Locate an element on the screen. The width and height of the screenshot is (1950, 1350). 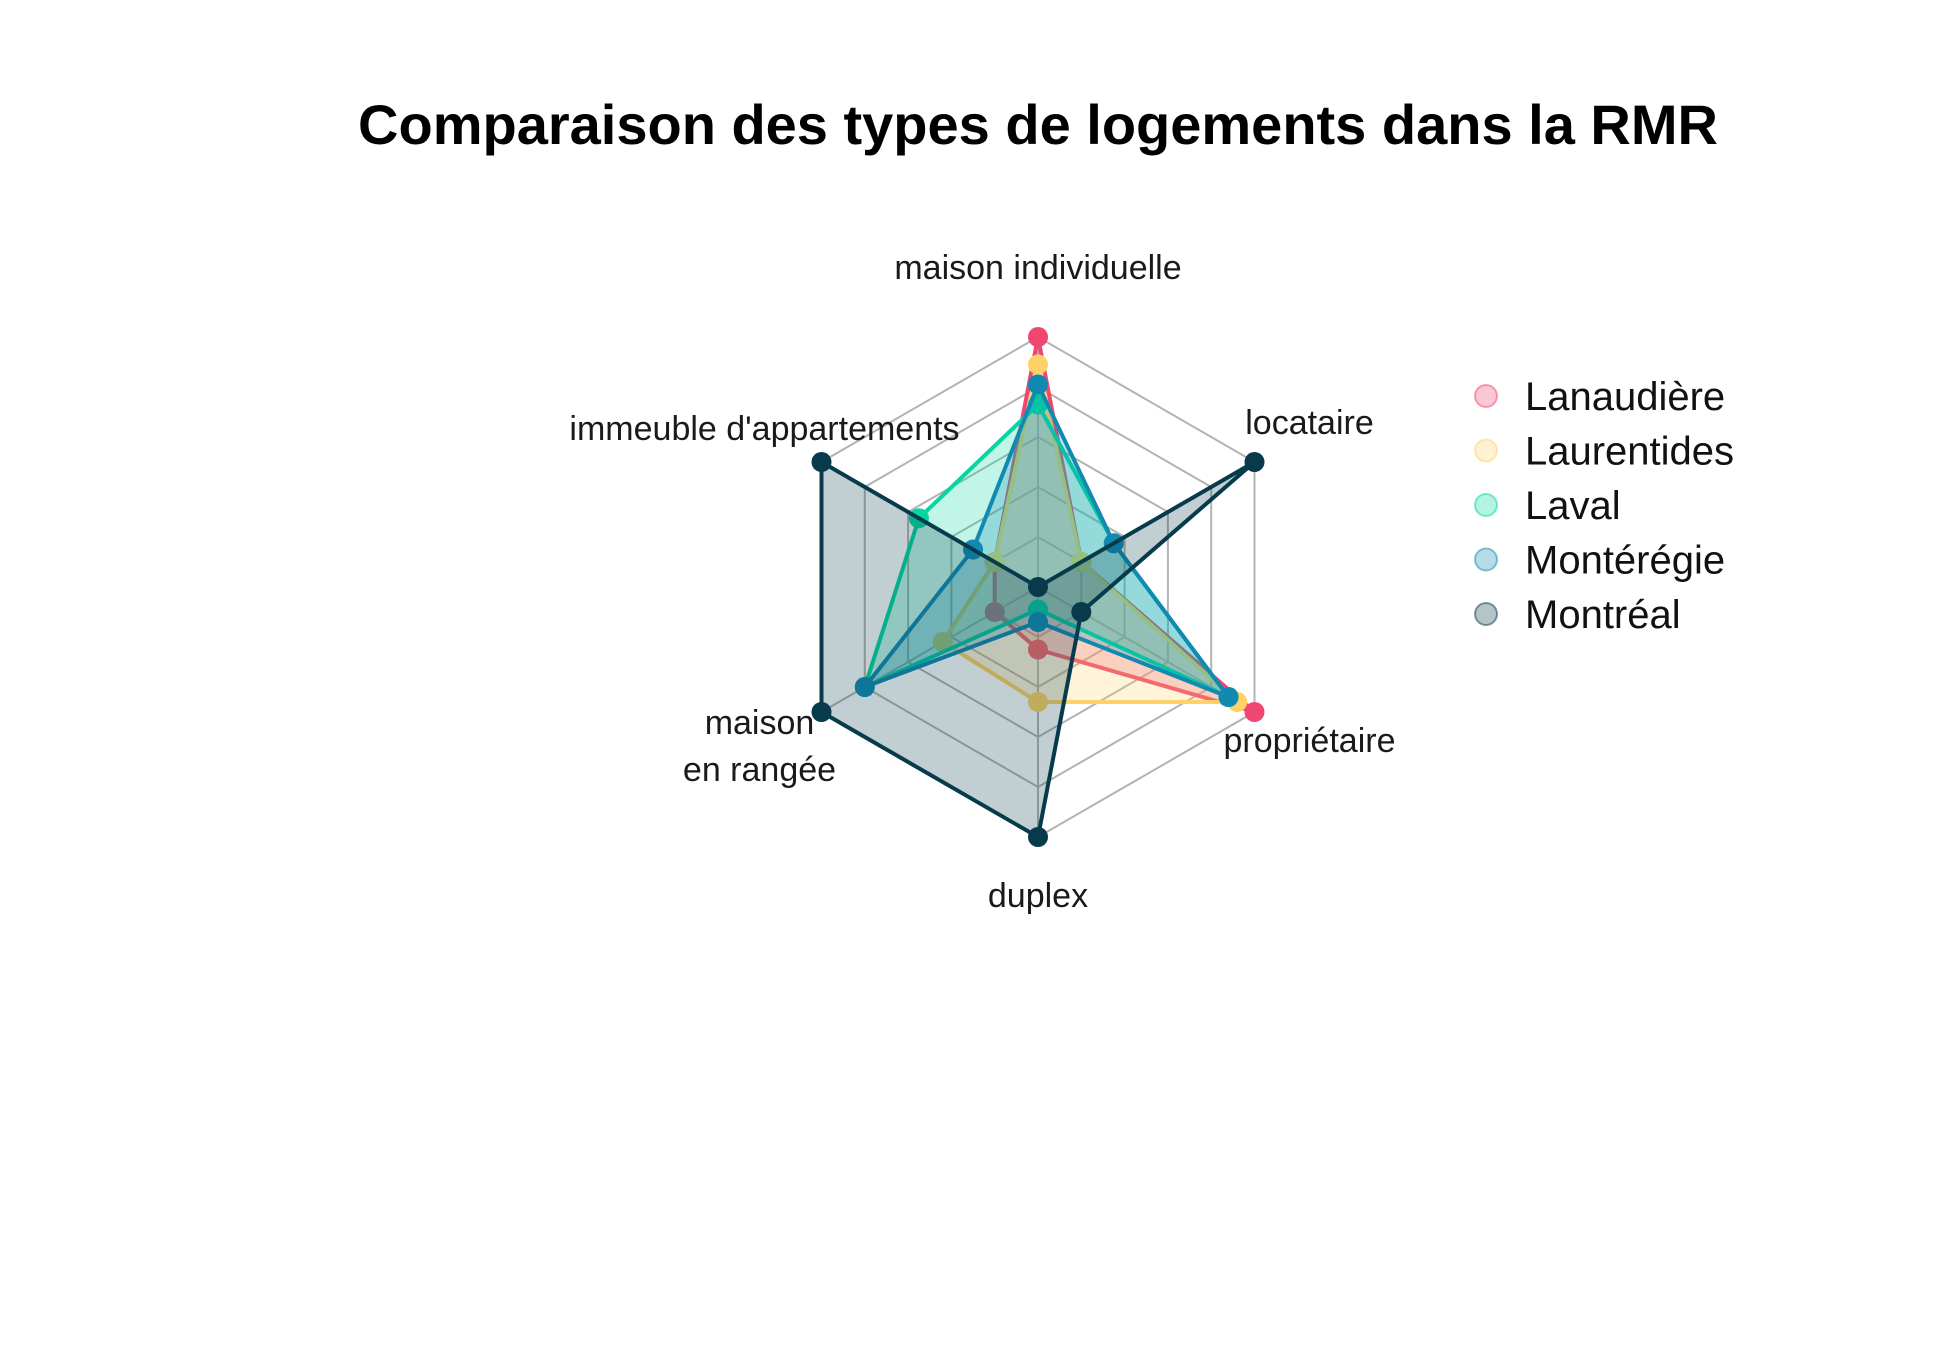
series-0-point-duplex is located at coordinates (1038, 649).